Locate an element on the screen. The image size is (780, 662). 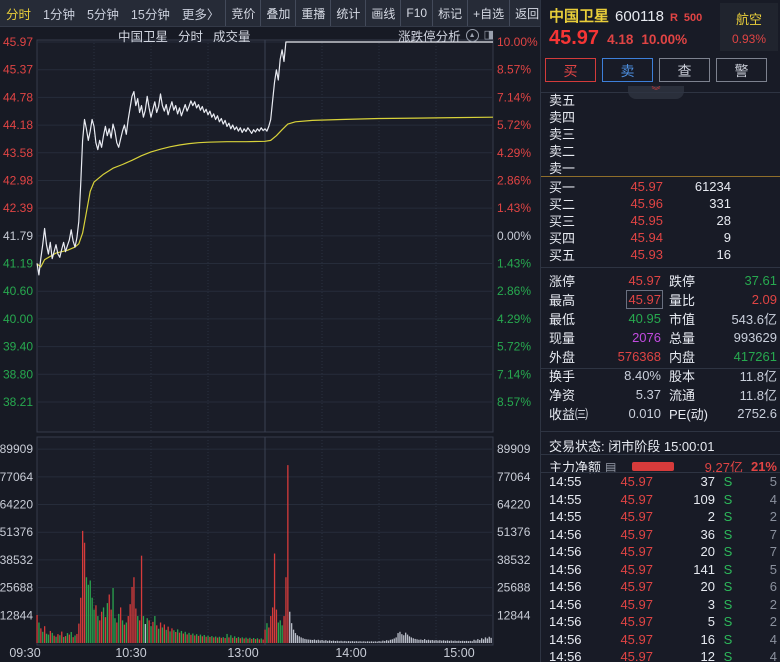
main-force-row: 主力净额 ▤ 9.27亿 21% is located at coordinates (663, 466).